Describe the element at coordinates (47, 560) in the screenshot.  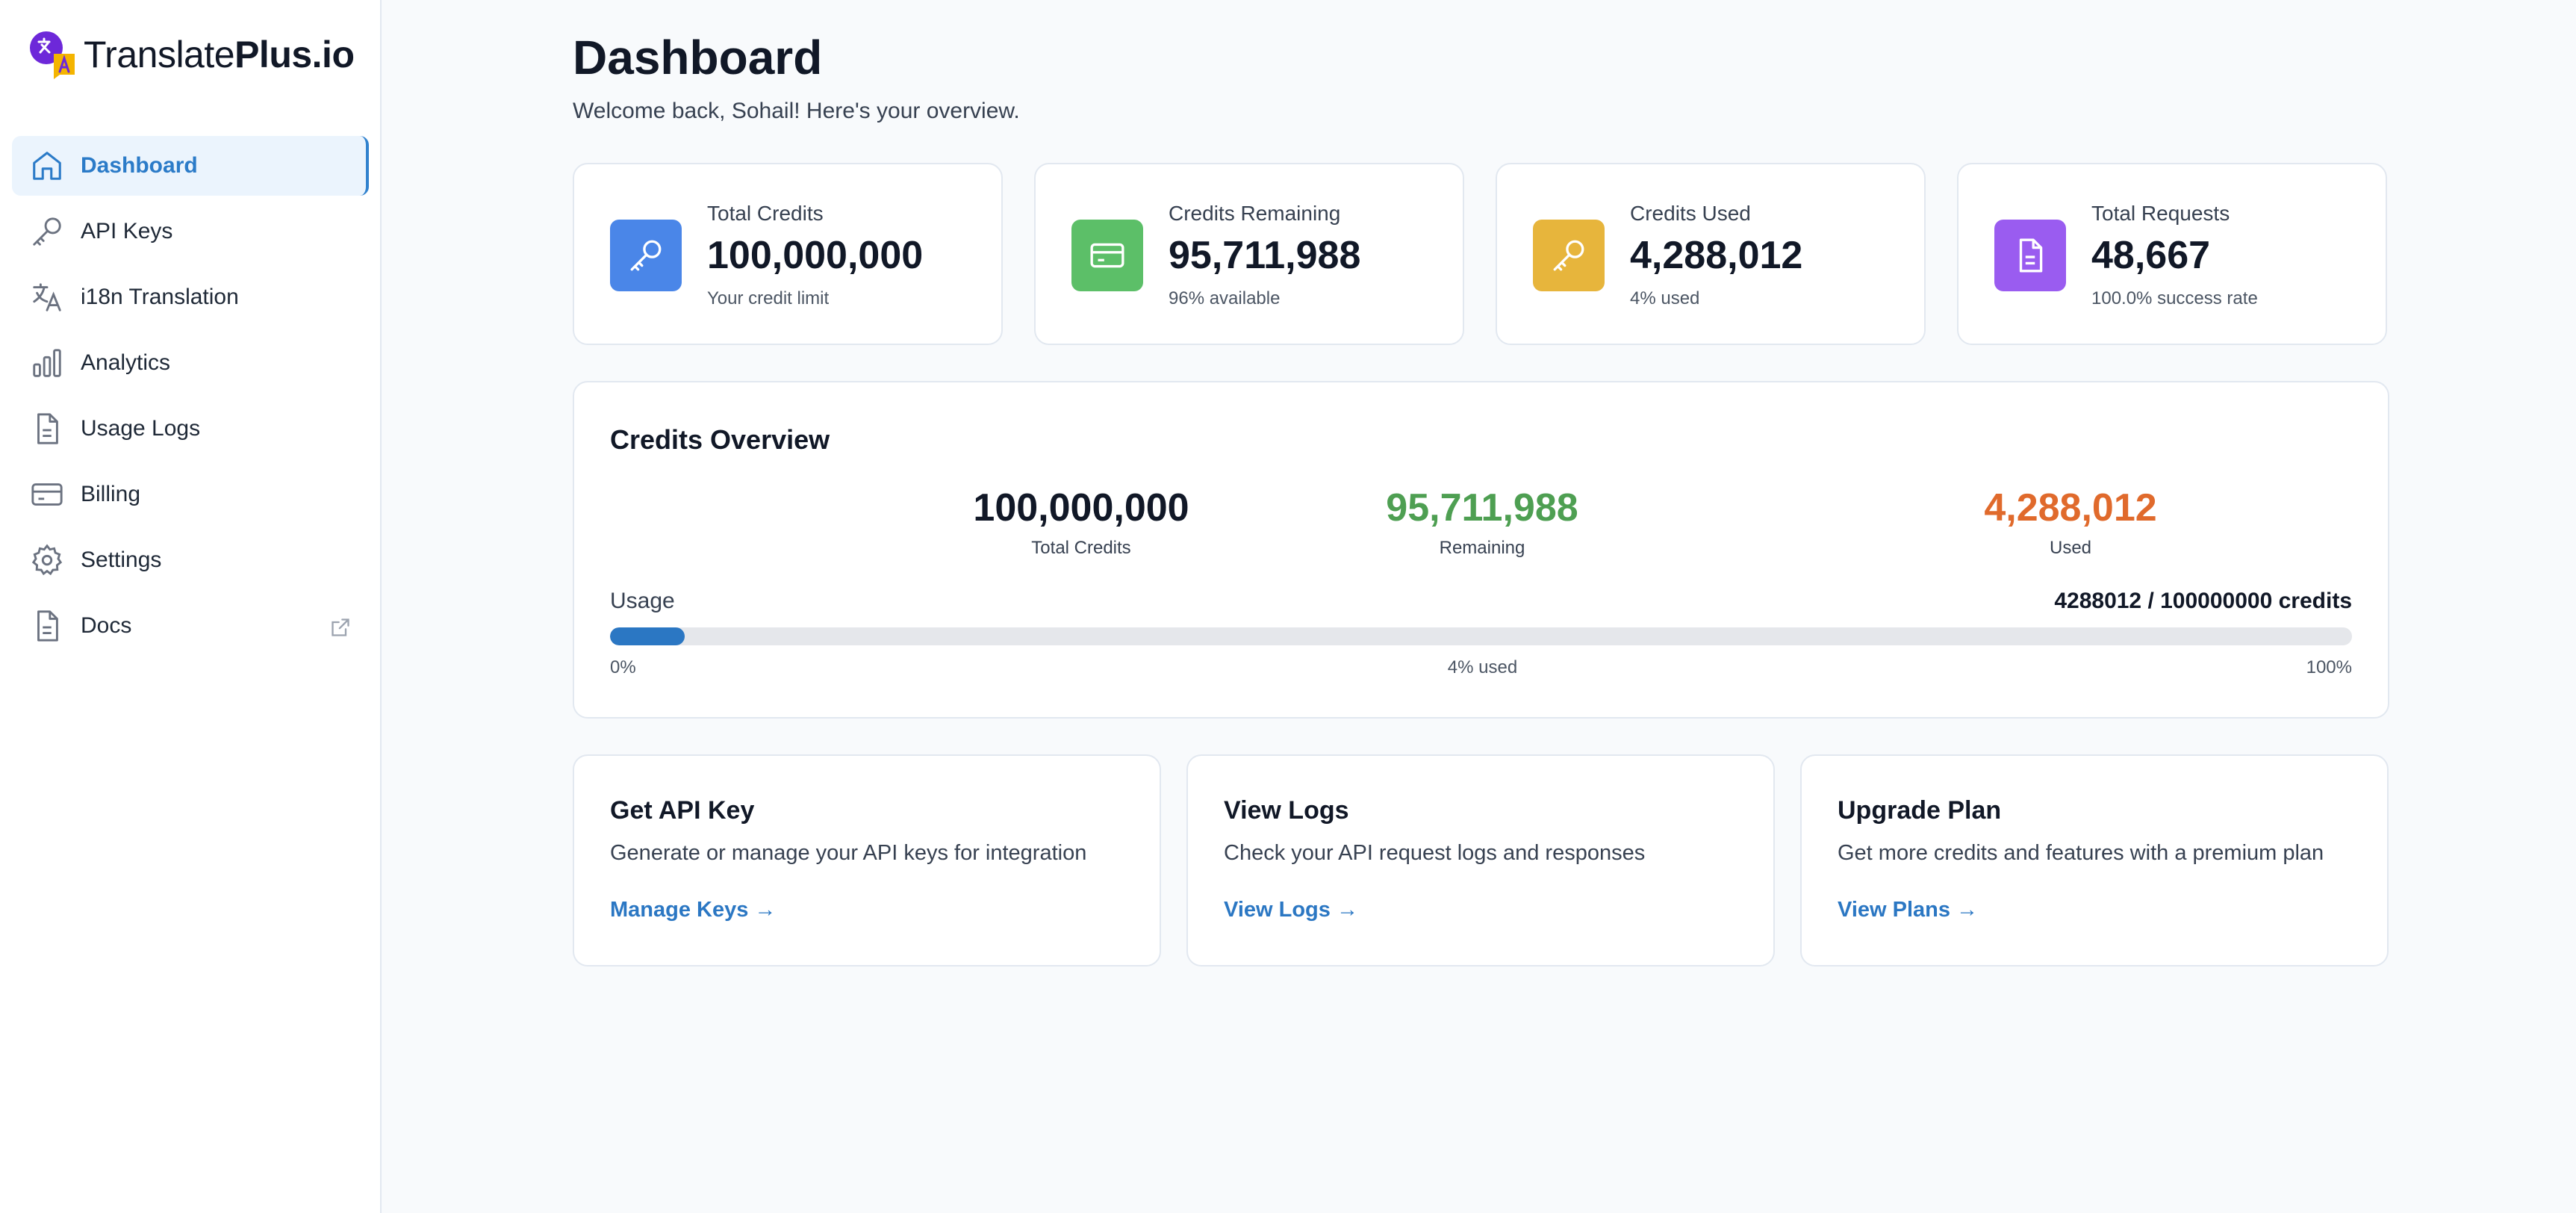
I see `gear-icon` at that location.